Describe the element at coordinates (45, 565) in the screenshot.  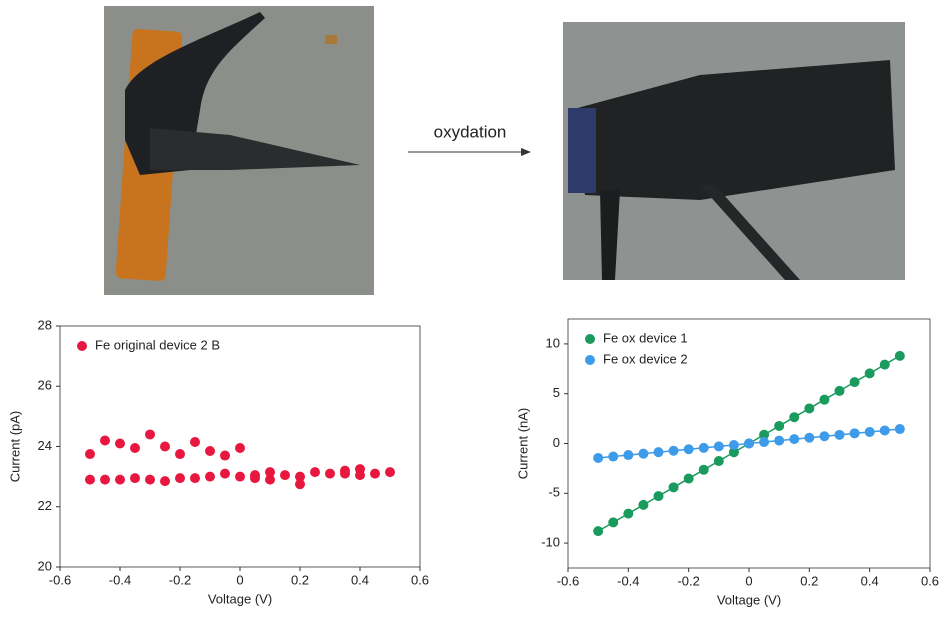
I see `y-tick-label: 20` at that location.